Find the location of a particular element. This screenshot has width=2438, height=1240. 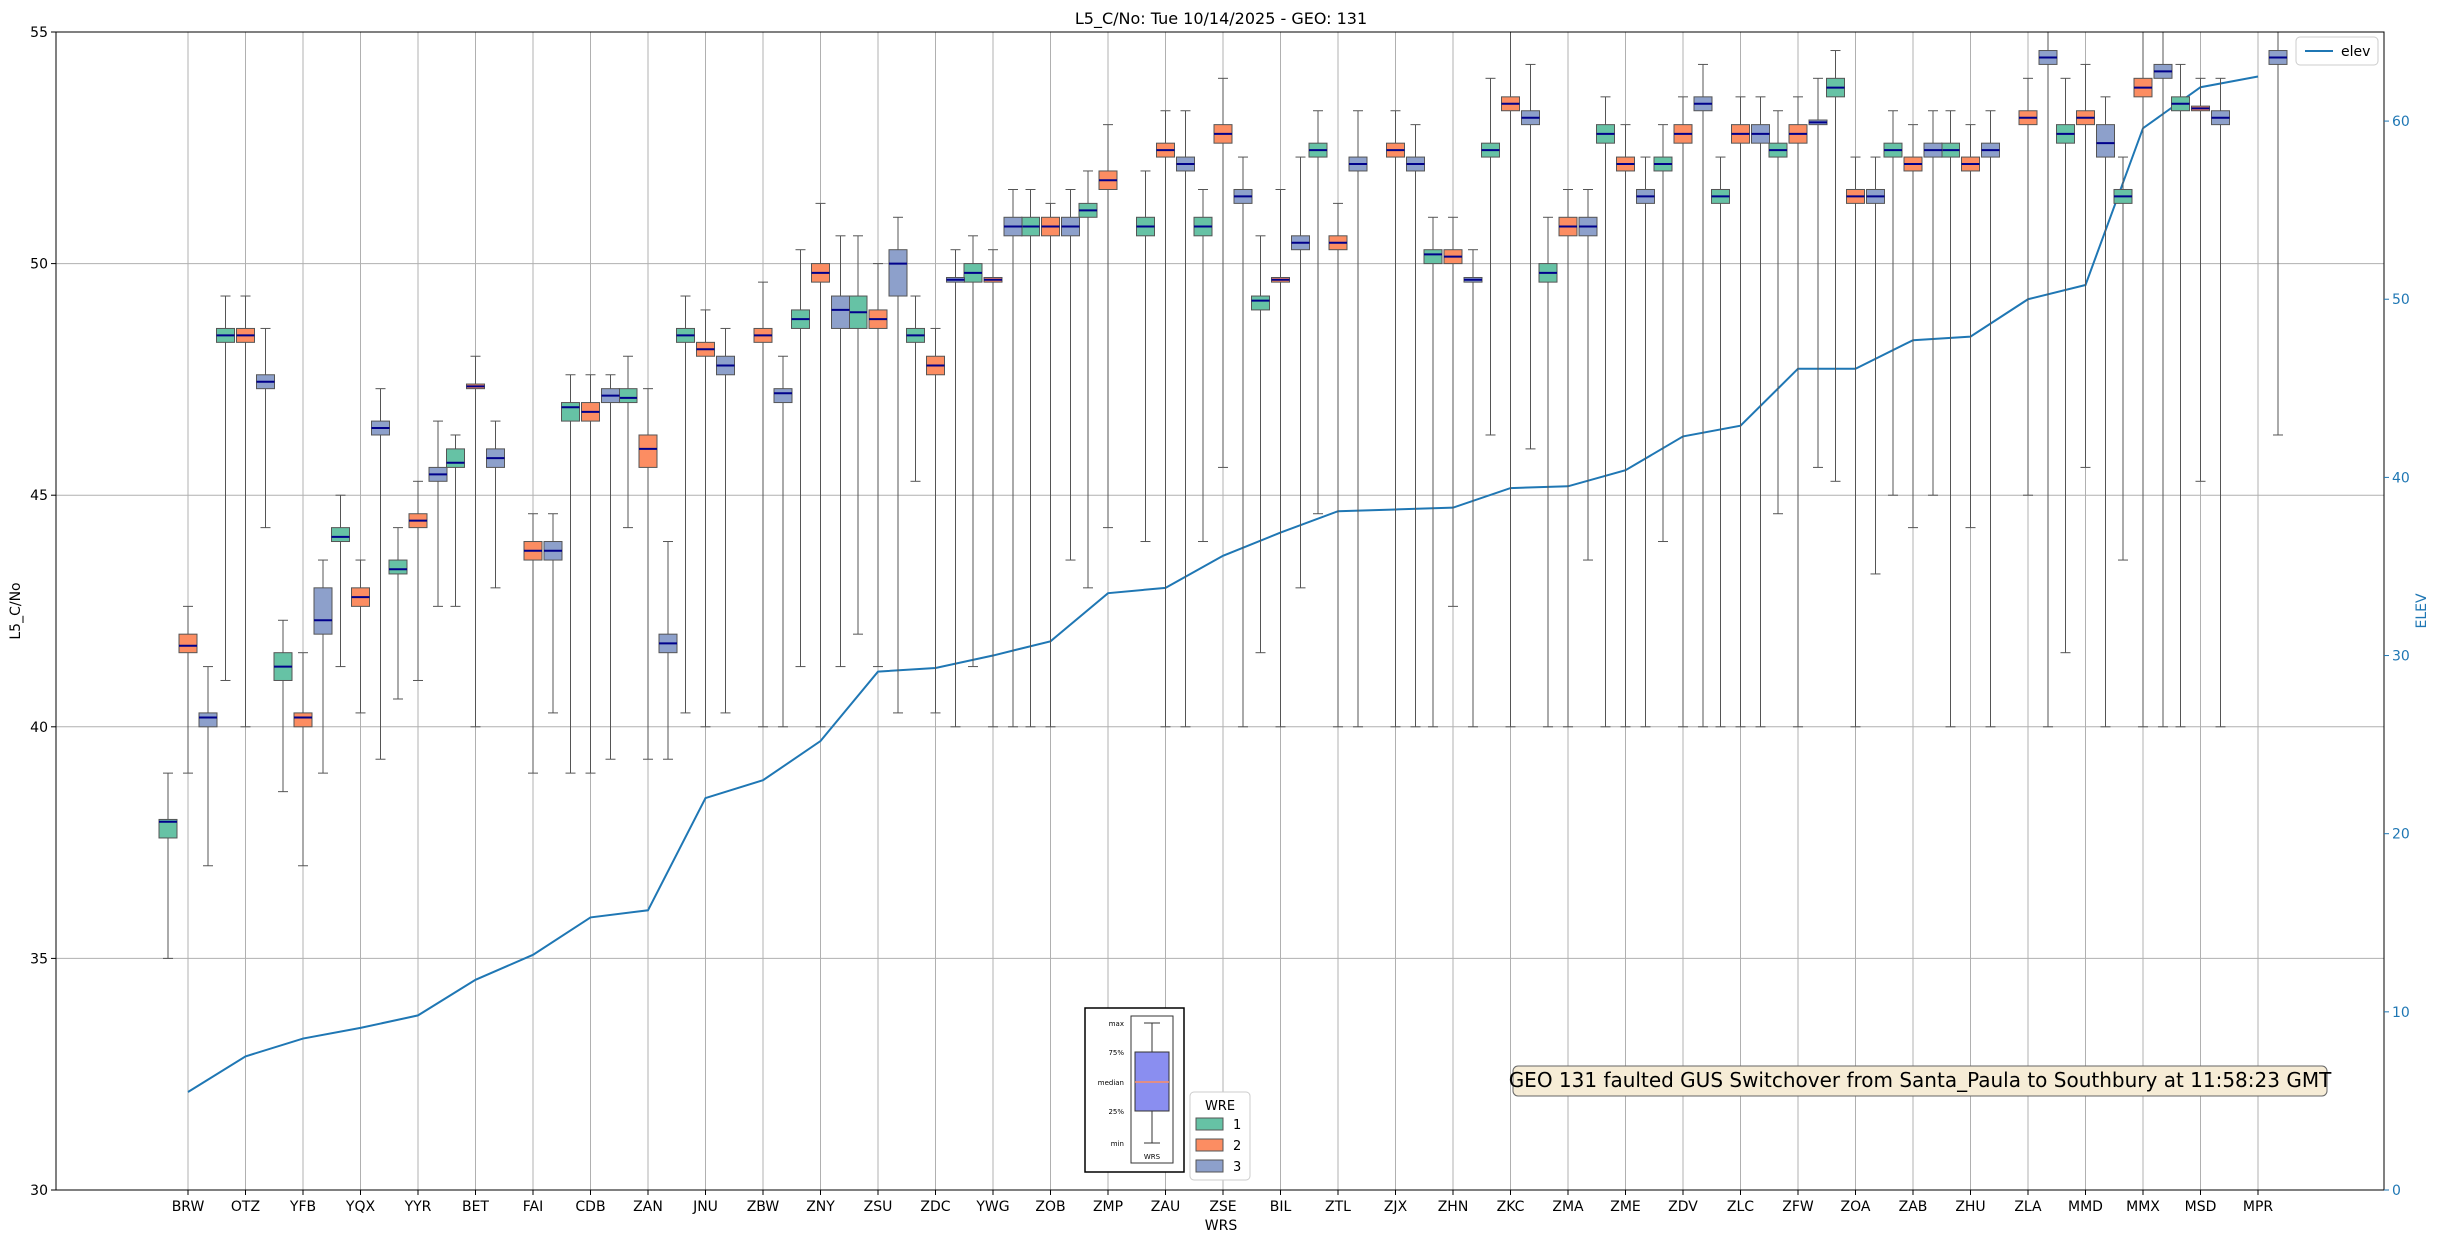

box-key-label-max: max is located at coordinates (1116, 1024).